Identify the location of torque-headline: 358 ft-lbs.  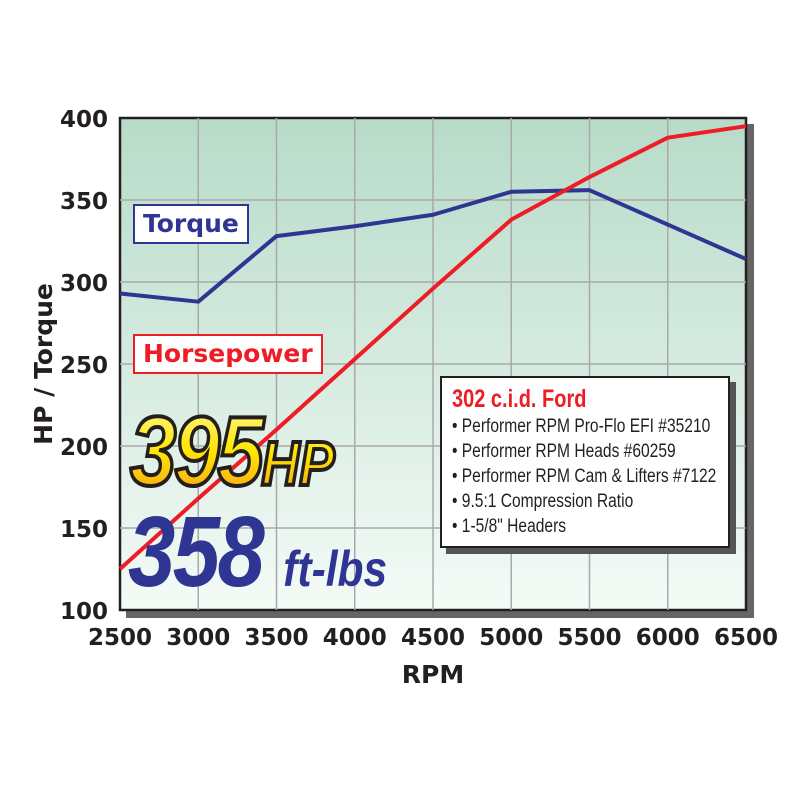
(257, 552).